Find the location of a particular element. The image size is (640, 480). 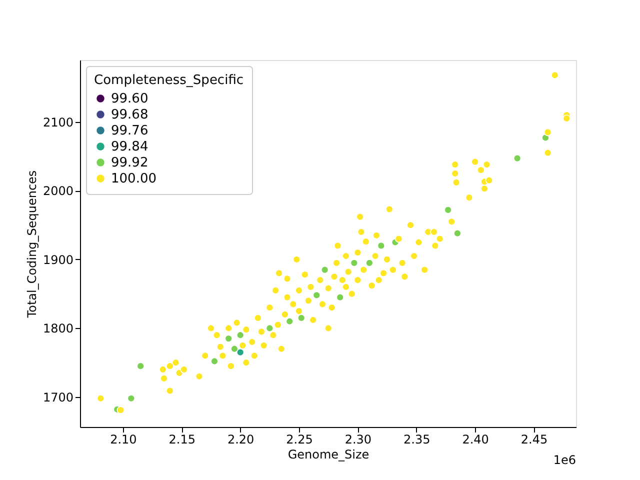

x-tick-label: 2.20 is located at coordinates (240, 439).